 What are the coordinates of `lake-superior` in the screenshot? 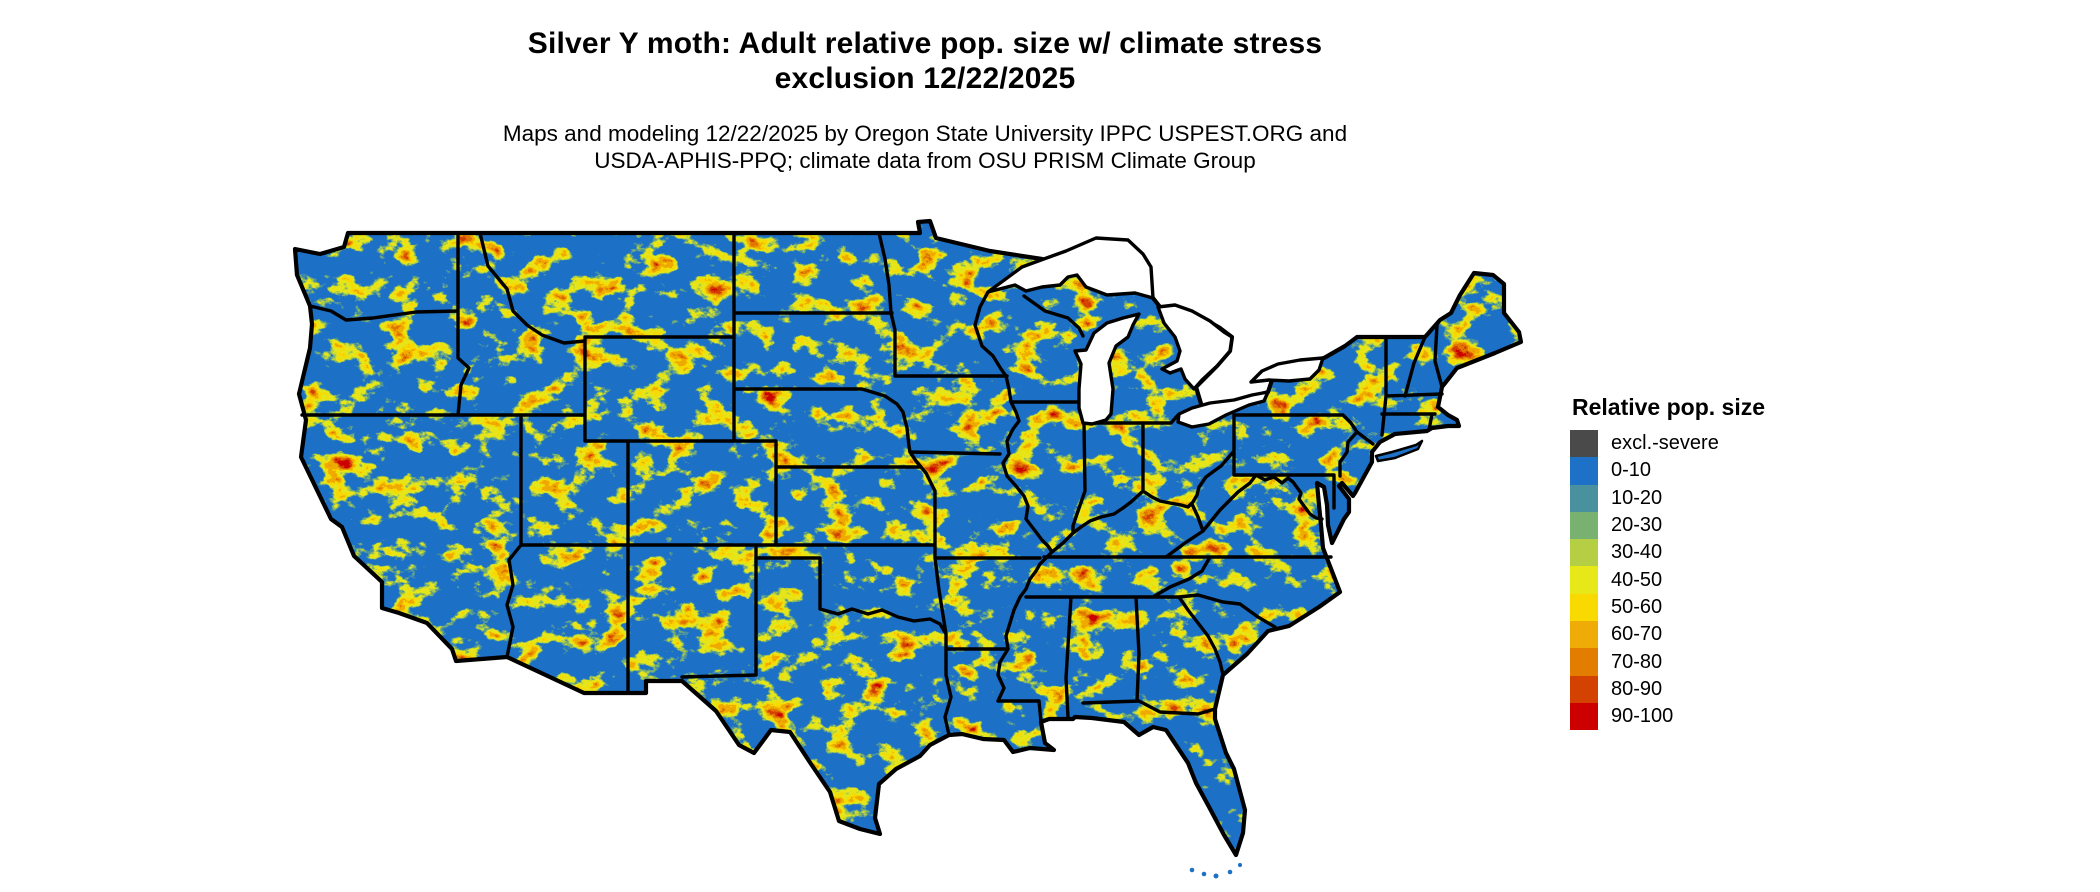 It's located at (1070, 268).